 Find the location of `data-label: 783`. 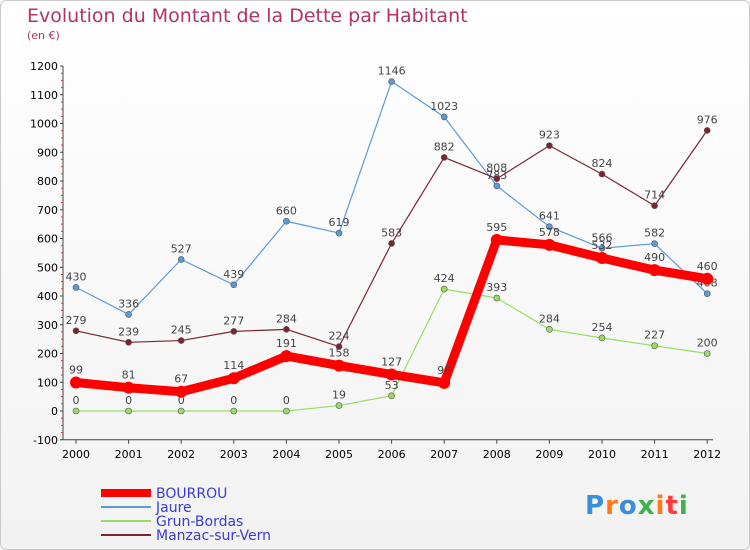

data-label: 783 is located at coordinates (496, 175).